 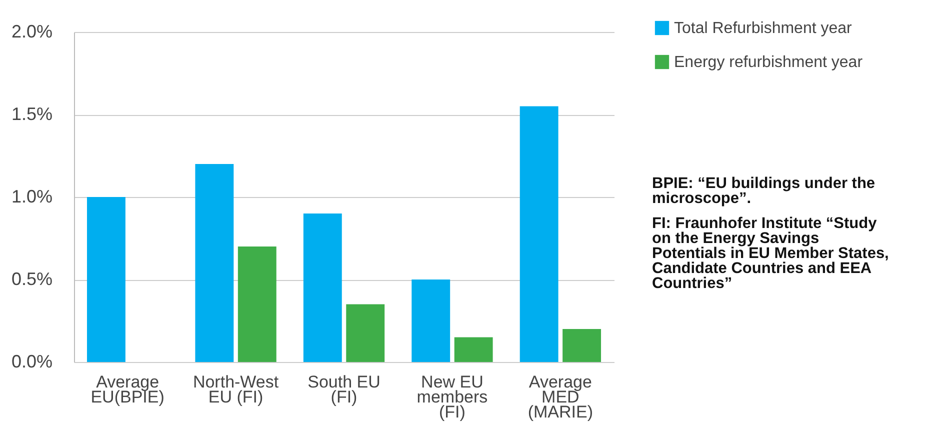 I want to click on y-tick-label: 1.0%, so click(x=31, y=196).